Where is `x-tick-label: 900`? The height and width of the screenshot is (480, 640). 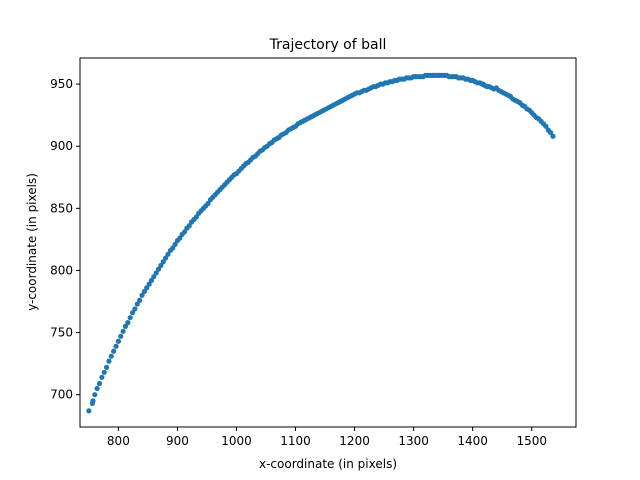 x-tick-label: 900 is located at coordinates (177, 441).